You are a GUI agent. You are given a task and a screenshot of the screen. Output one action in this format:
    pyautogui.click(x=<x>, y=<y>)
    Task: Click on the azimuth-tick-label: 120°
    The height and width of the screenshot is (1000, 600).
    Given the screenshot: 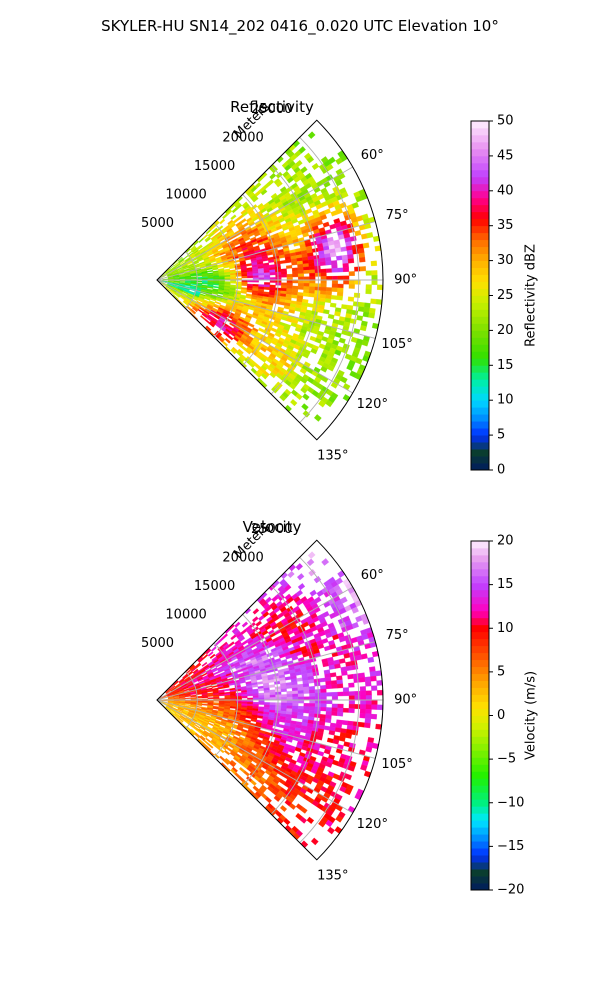 What is the action you would take?
    pyautogui.click(x=372, y=404)
    